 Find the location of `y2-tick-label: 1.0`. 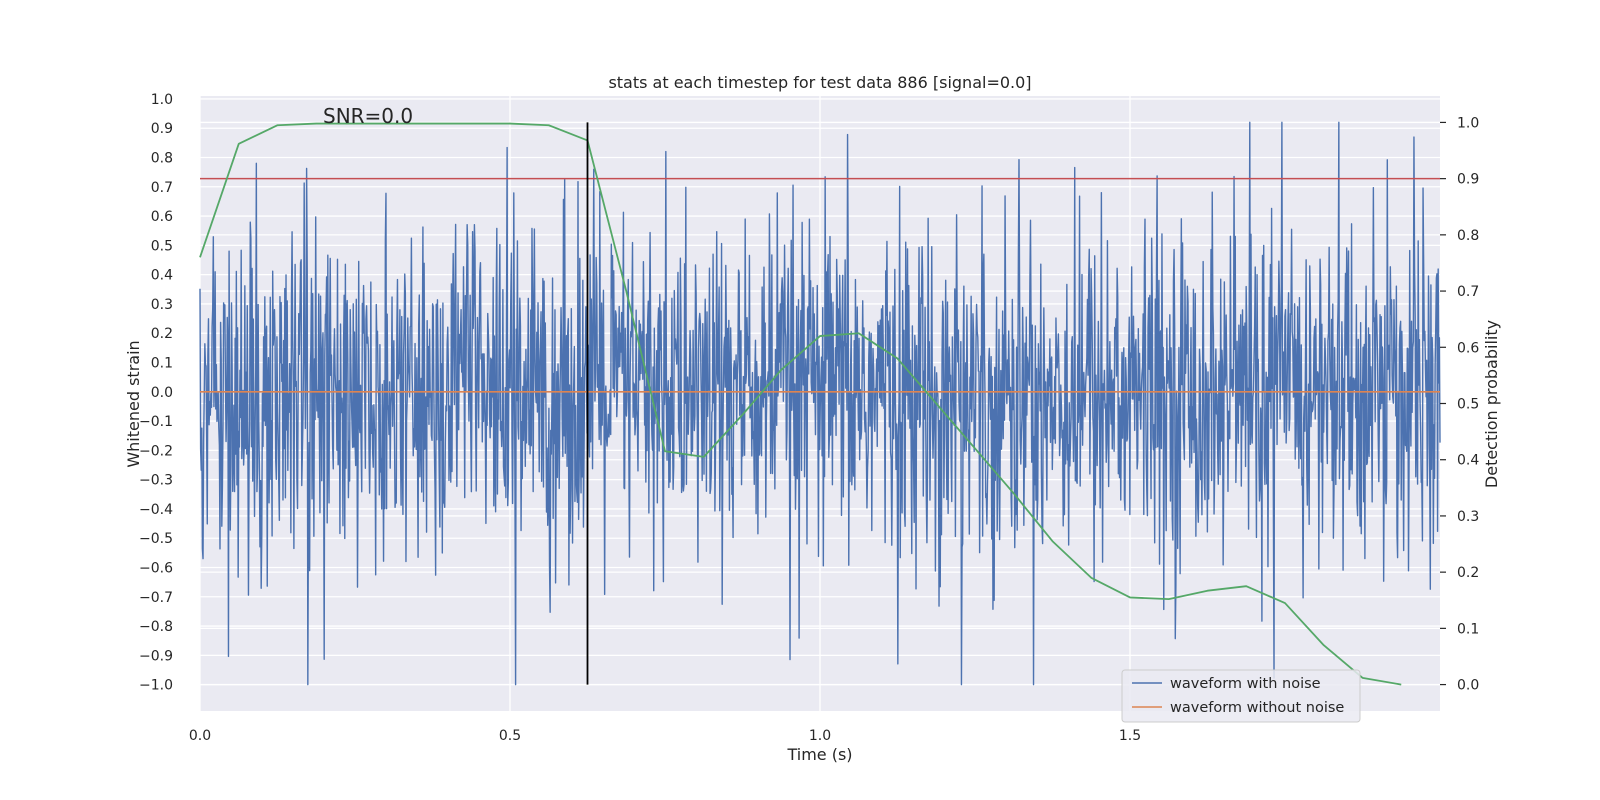

y2-tick-label: 1.0 is located at coordinates (1468, 123).